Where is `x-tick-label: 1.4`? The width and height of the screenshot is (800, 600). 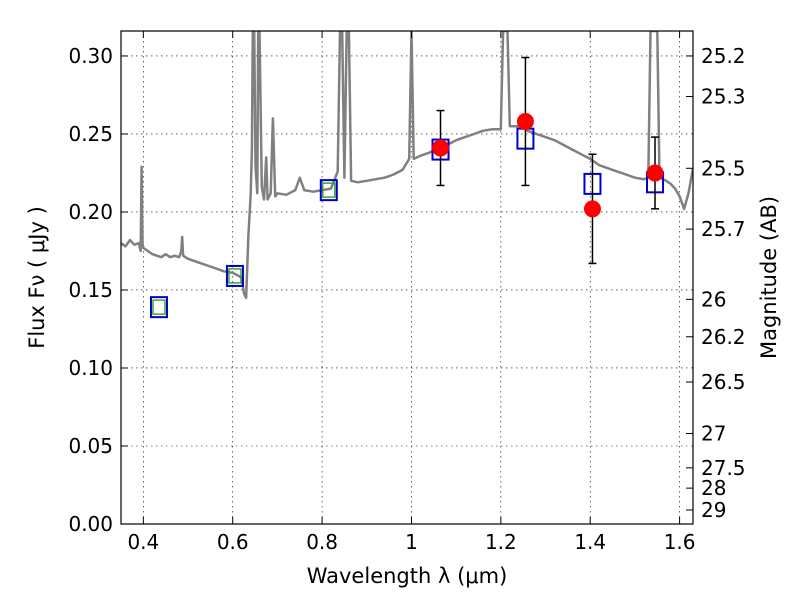
x-tick-label: 1.4 is located at coordinates (590, 542).